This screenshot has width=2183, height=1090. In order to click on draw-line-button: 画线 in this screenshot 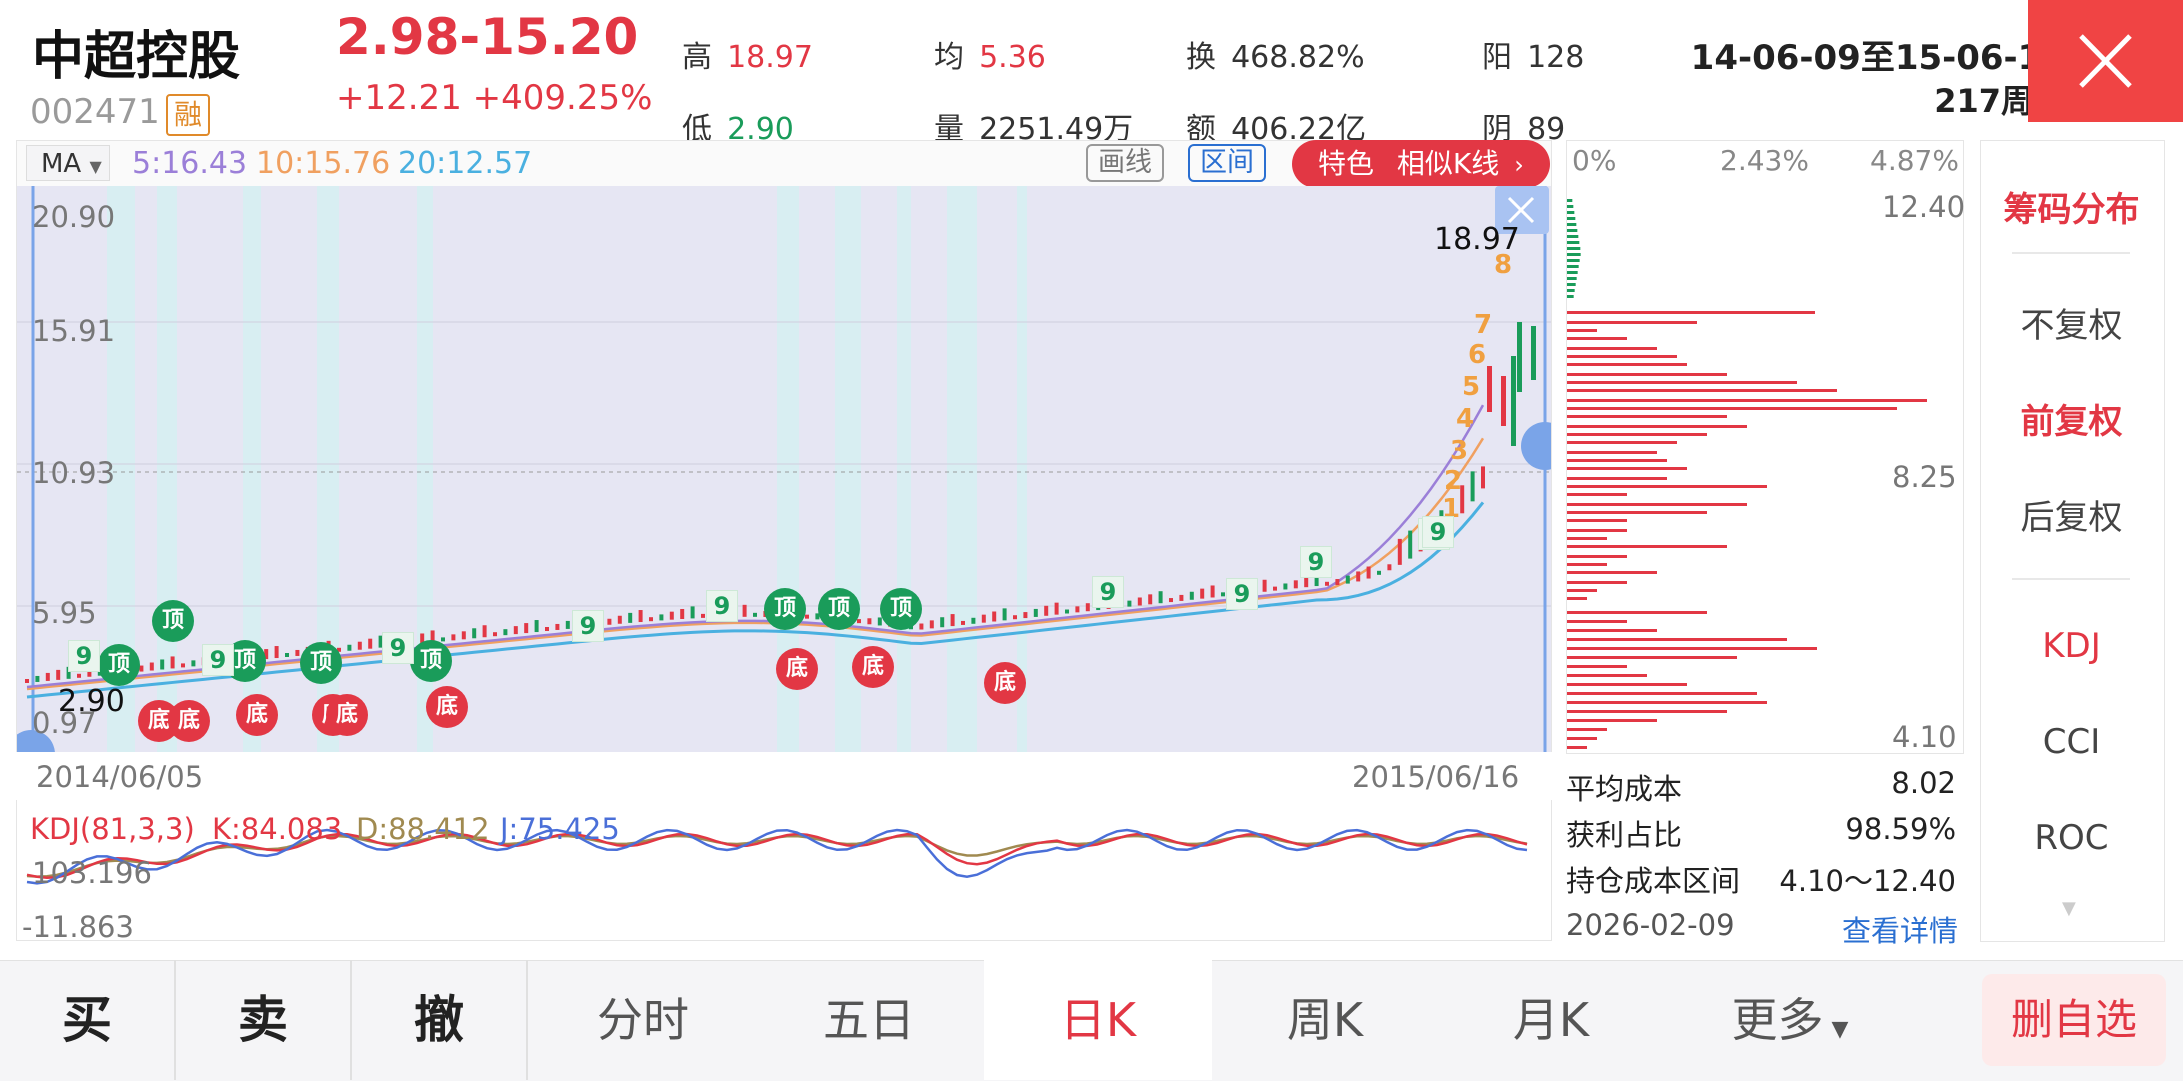, I will do `click(1125, 163)`.